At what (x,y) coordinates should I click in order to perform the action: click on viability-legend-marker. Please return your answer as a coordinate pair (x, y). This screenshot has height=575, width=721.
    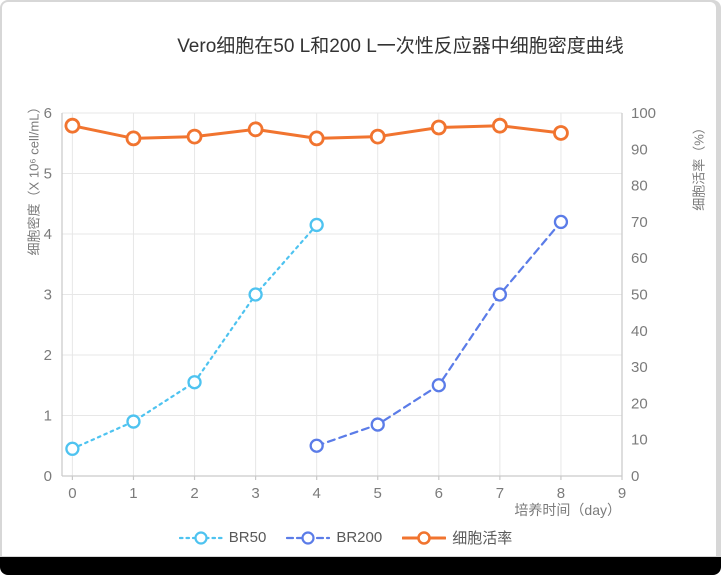
    Looking at the image, I should click on (424, 537).